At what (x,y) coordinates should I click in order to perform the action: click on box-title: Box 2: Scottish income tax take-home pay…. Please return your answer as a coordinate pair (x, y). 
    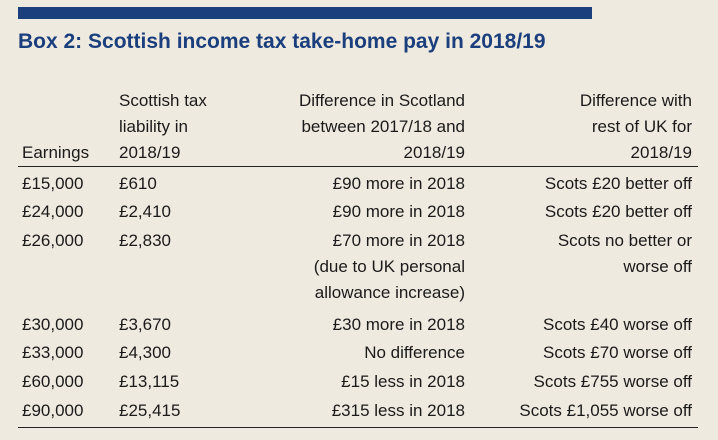
    Looking at the image, I should click on (282, 41).